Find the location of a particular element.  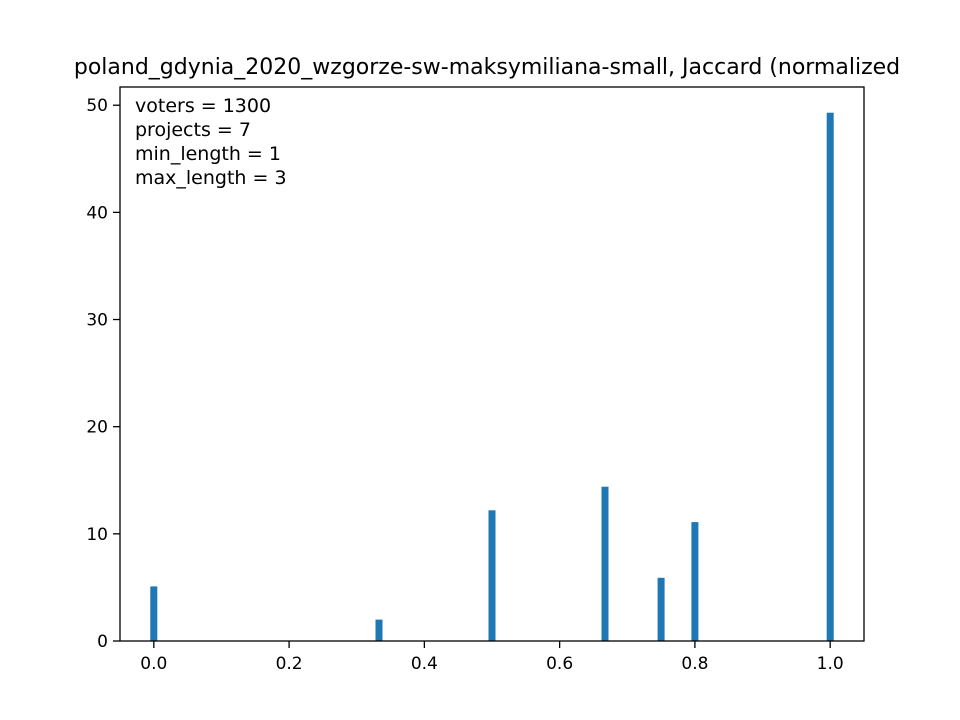

y-axis: 0 10 20 30 40 50 is located at coordinates (103, 374).